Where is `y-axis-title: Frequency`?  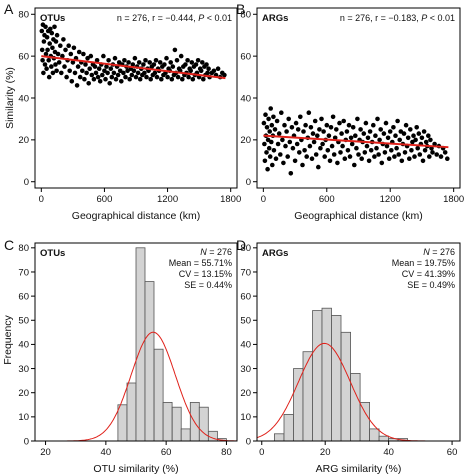 y-axis-title: Frequency is located at coordinates (8, 339).